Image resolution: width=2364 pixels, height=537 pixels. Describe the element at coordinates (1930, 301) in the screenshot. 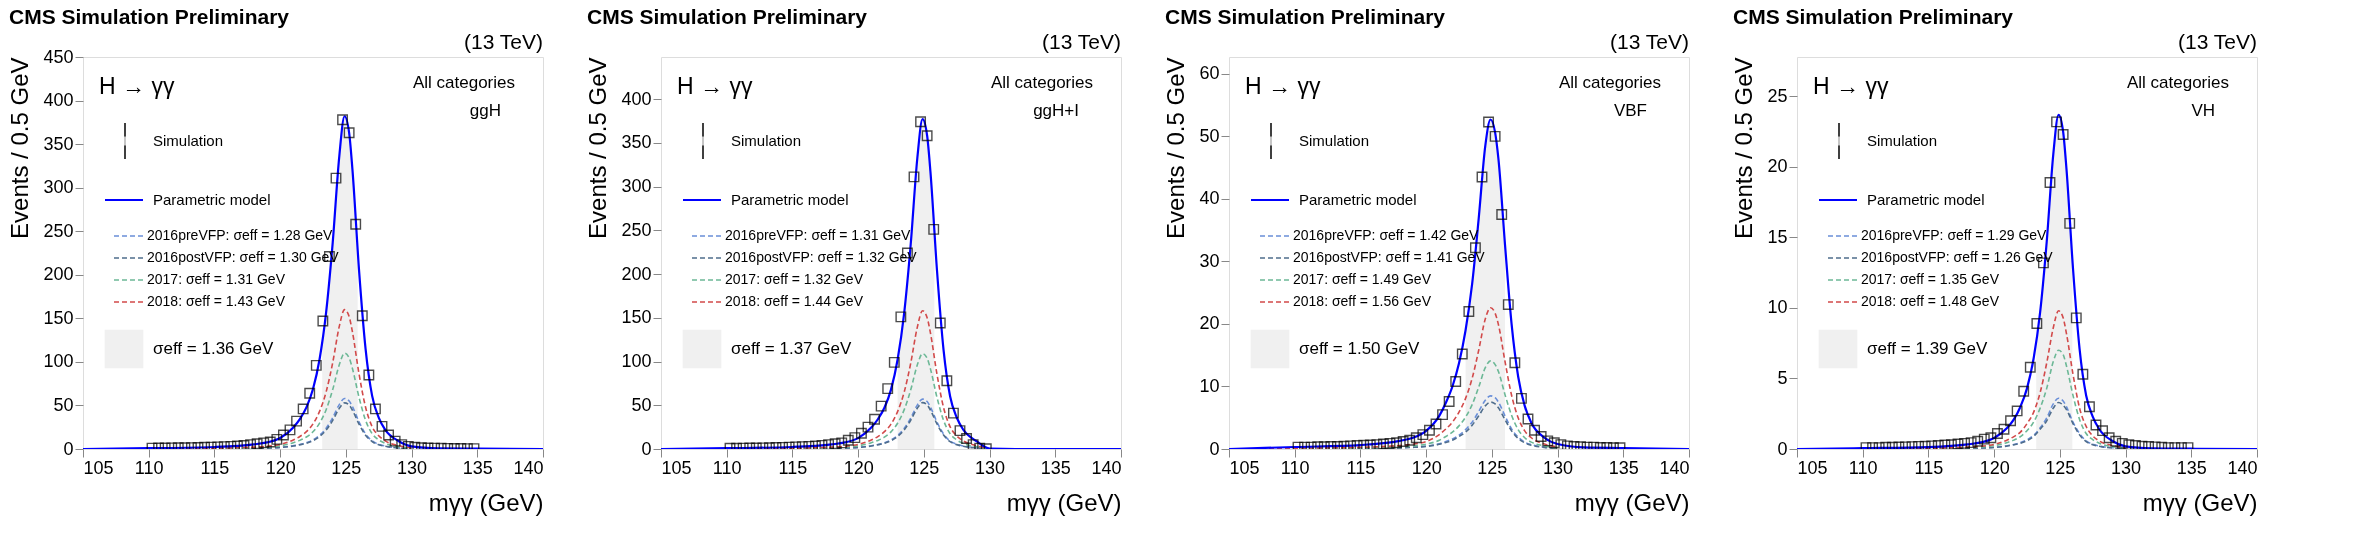

I see `legend-label: 2018: σeff = 1.48 GeV` at that location.